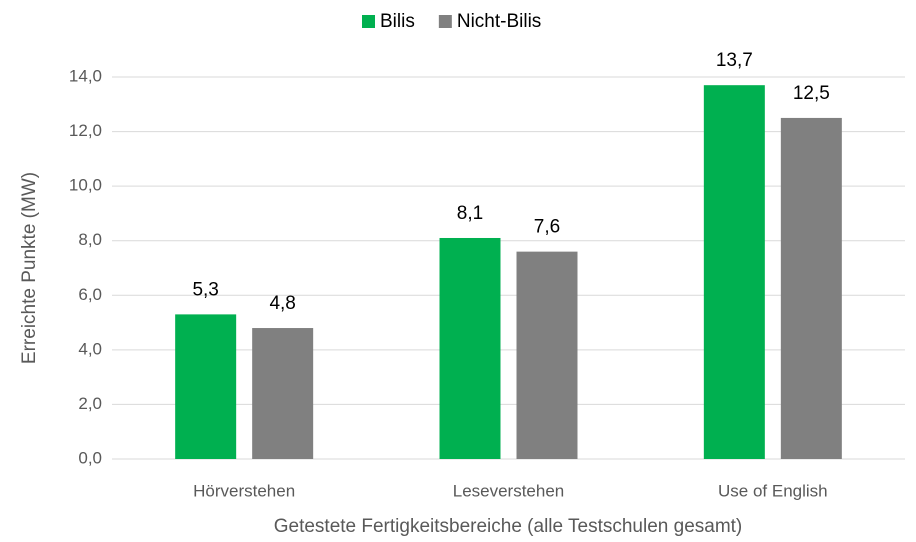  What do you see at coordinates (470, 213) in the screenshot?
I see `data-label: 8,1` at bounding box center [470, 213].